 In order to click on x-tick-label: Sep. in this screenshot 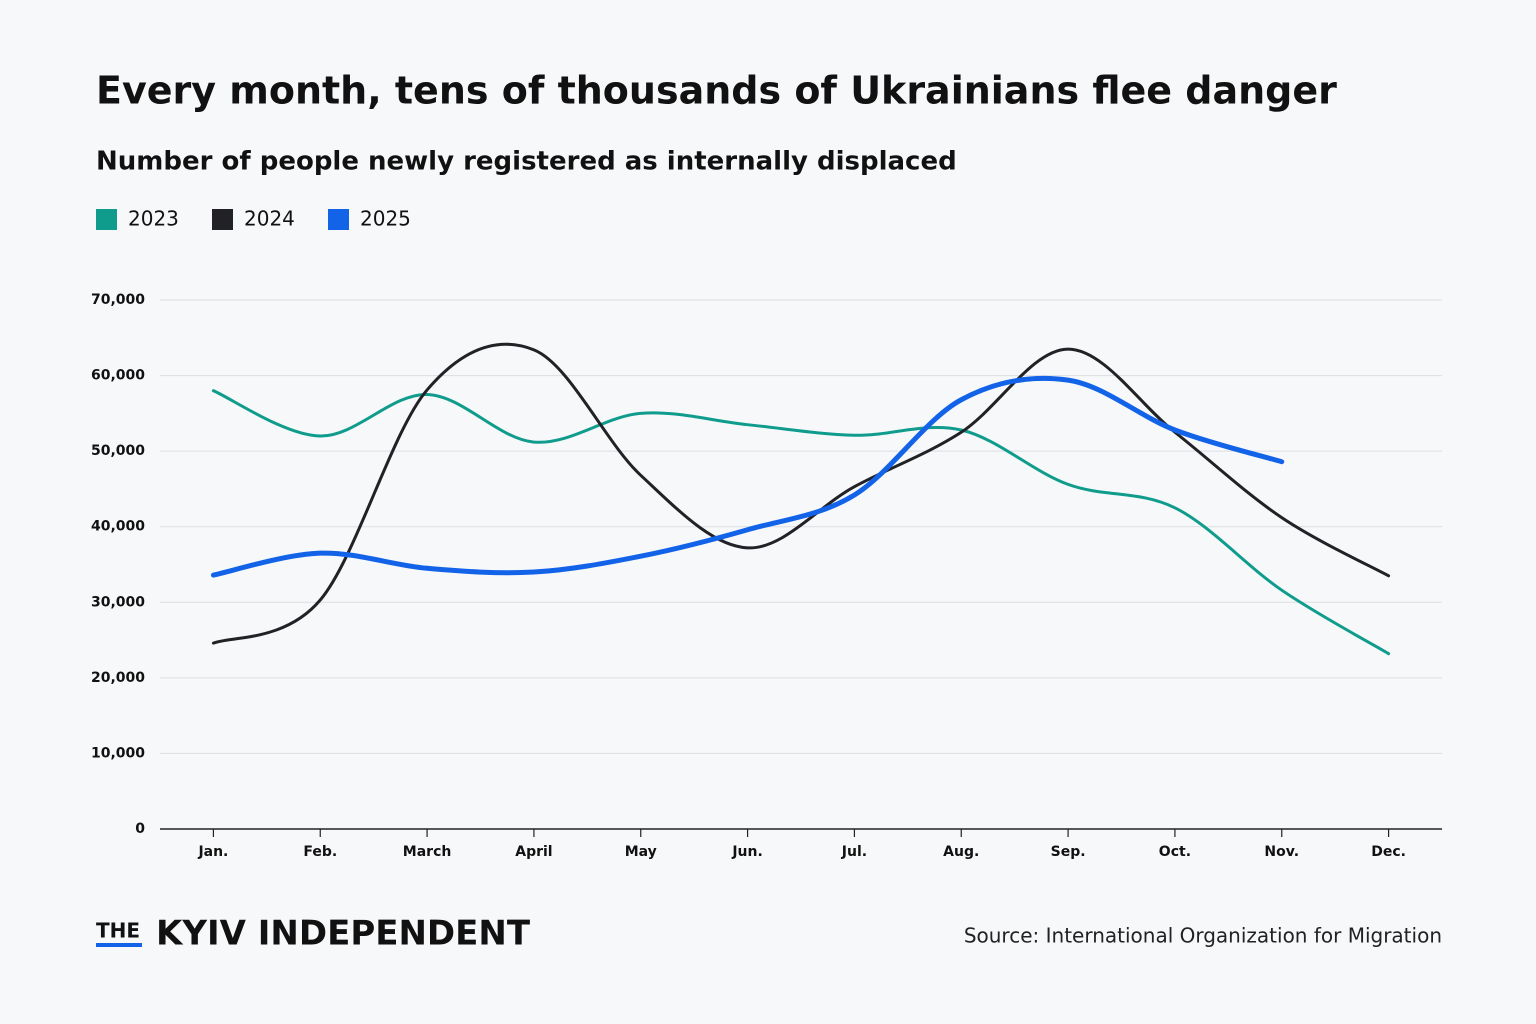, I will do `click(1068, 852)`.